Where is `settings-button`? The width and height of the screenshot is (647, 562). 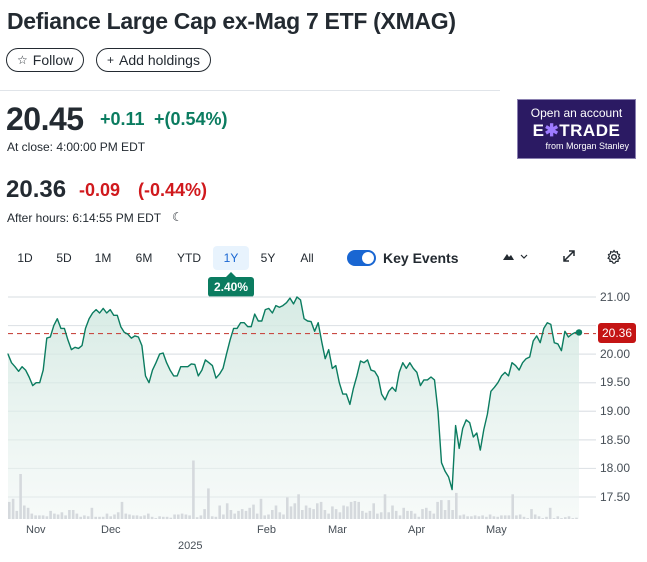
settings-button is located at coordinates (614, 258).